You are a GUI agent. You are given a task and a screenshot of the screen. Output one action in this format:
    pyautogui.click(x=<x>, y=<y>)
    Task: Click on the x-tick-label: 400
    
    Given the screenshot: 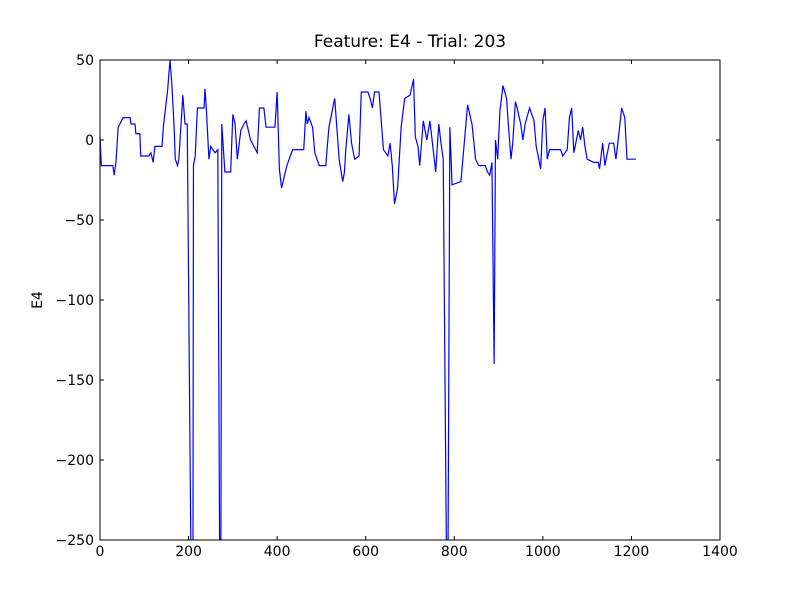 What is the action you would take?
    pyautogui.click(x=277, y=552)
    